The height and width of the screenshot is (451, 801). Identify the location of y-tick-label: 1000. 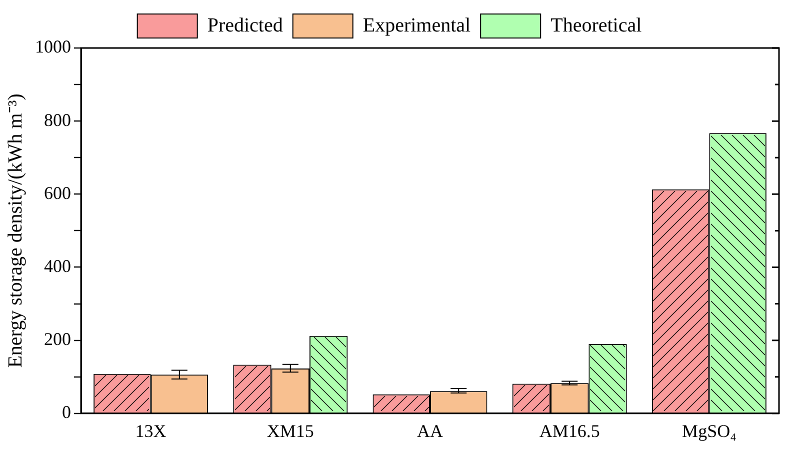
(53, 46).